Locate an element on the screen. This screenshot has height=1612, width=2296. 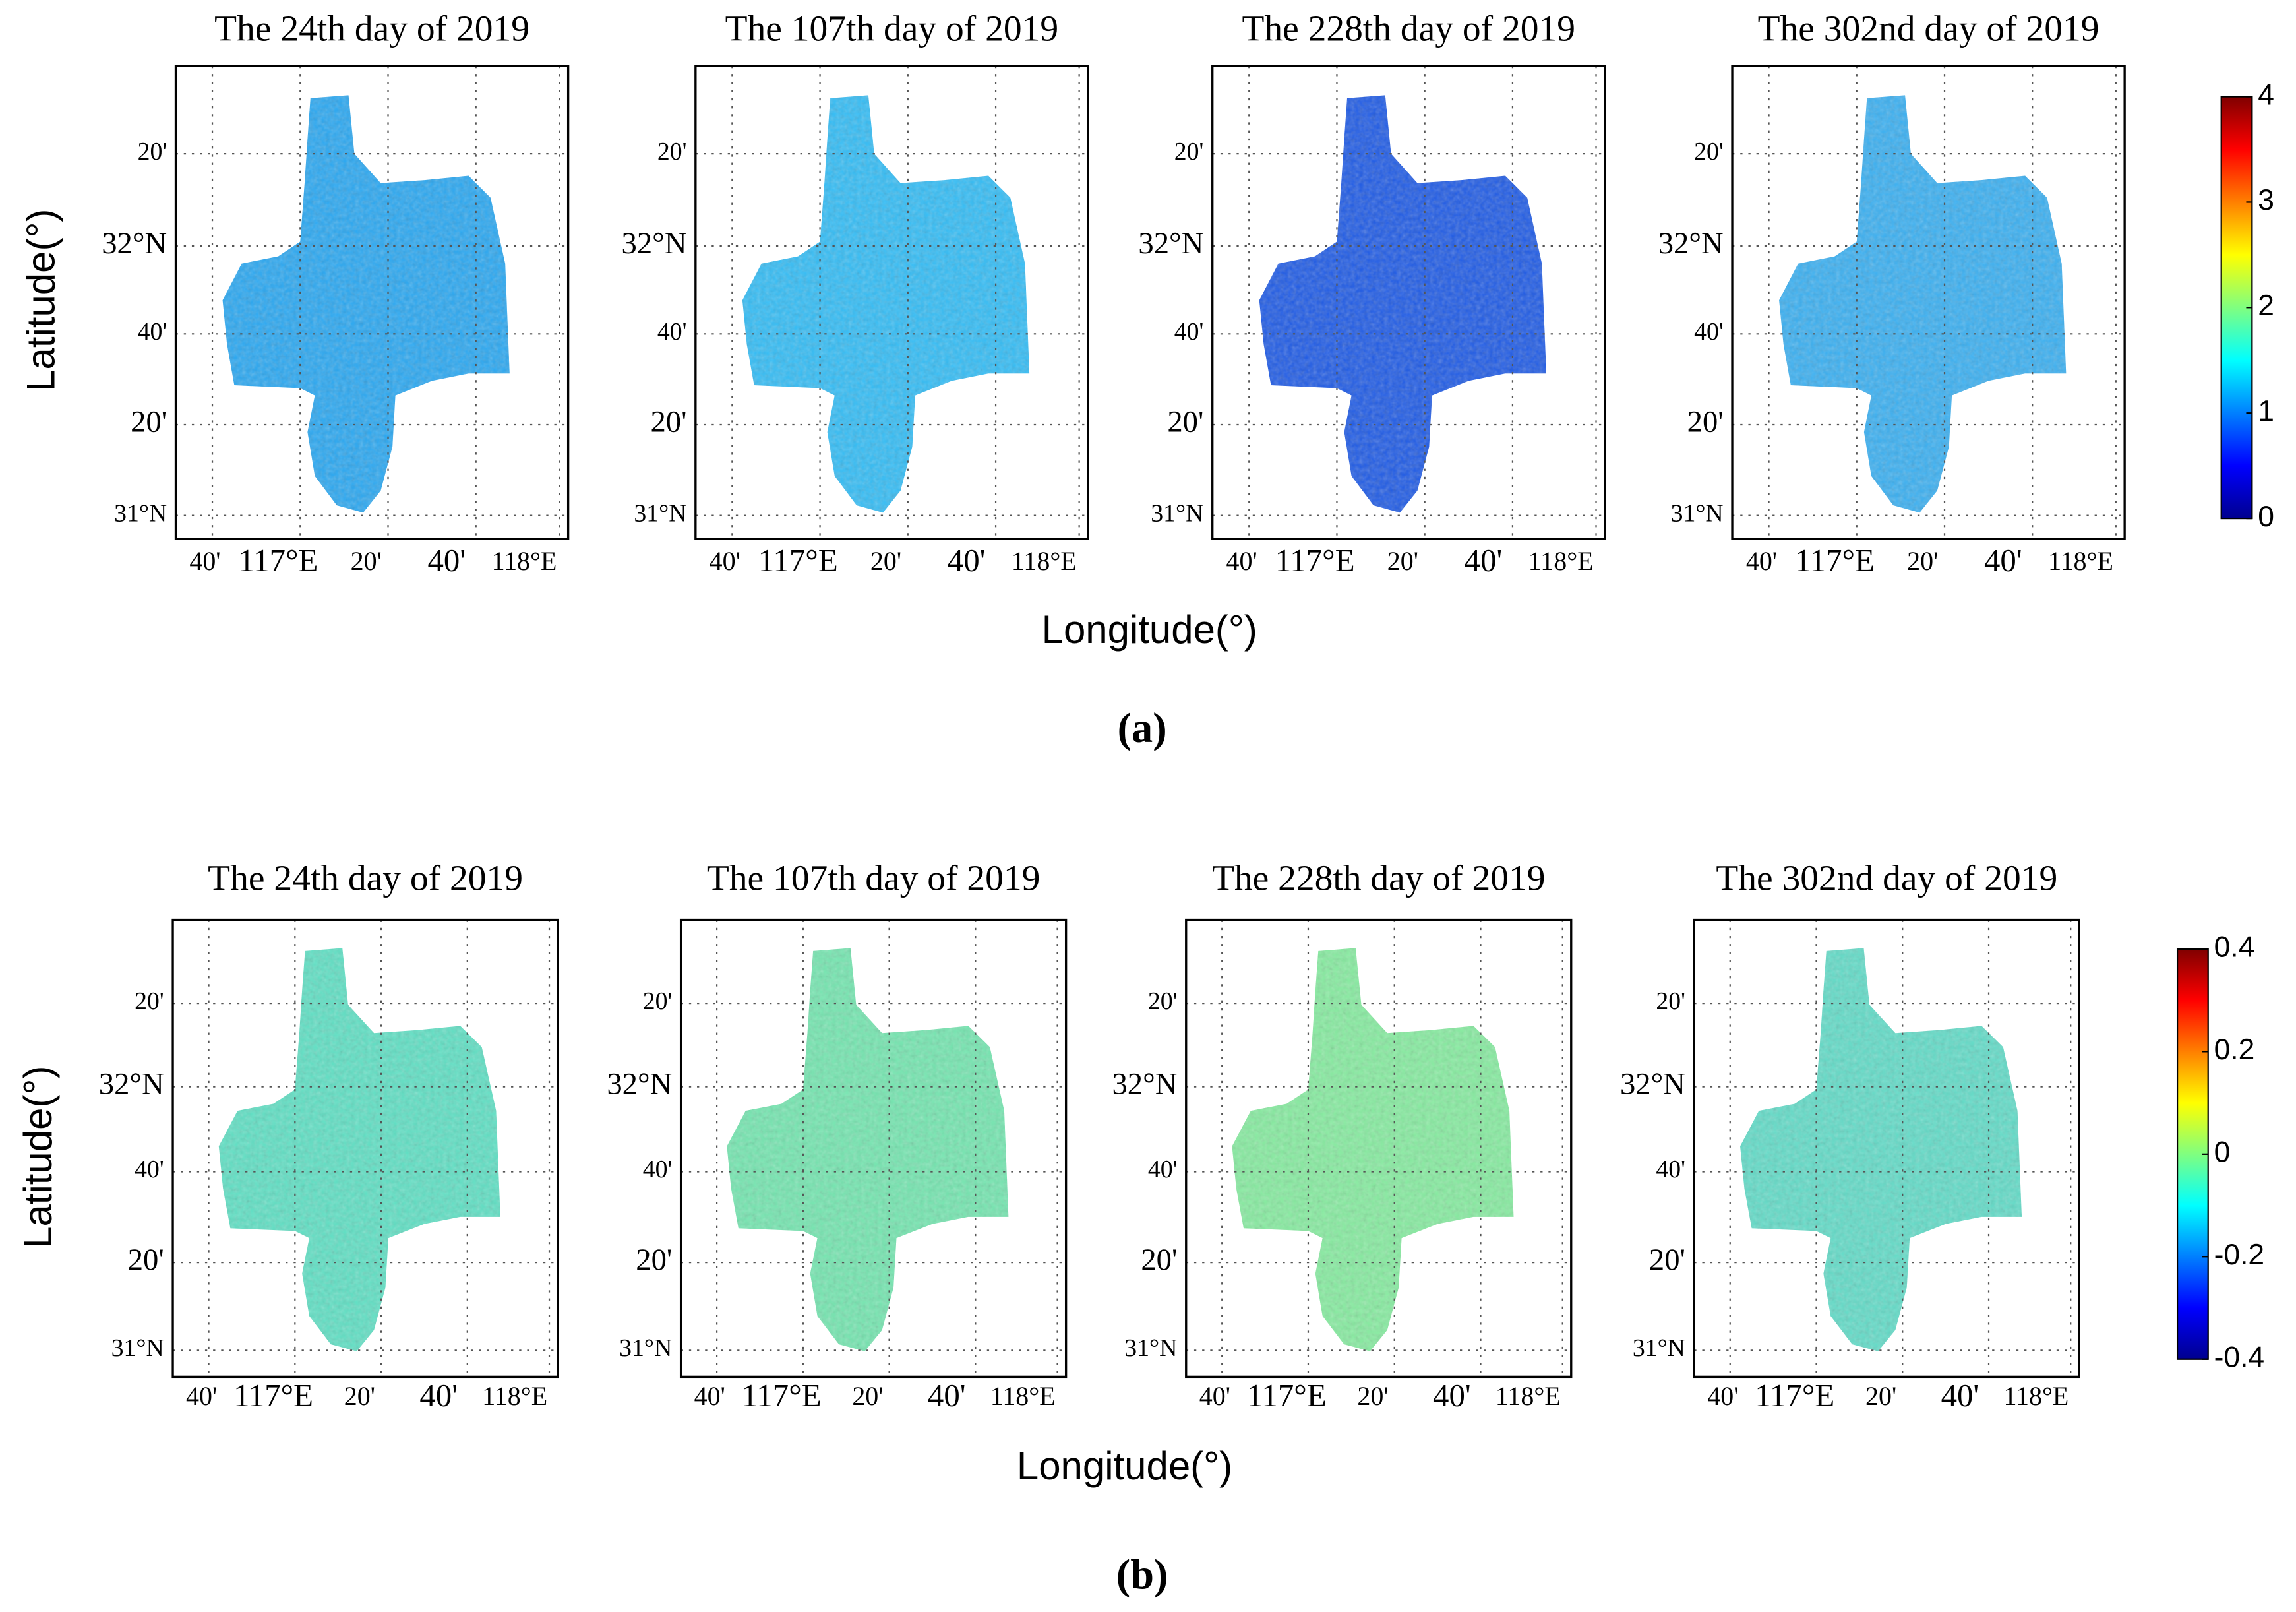
map-title: The 228th day of 2019 is located at coordinates (1379, 879).